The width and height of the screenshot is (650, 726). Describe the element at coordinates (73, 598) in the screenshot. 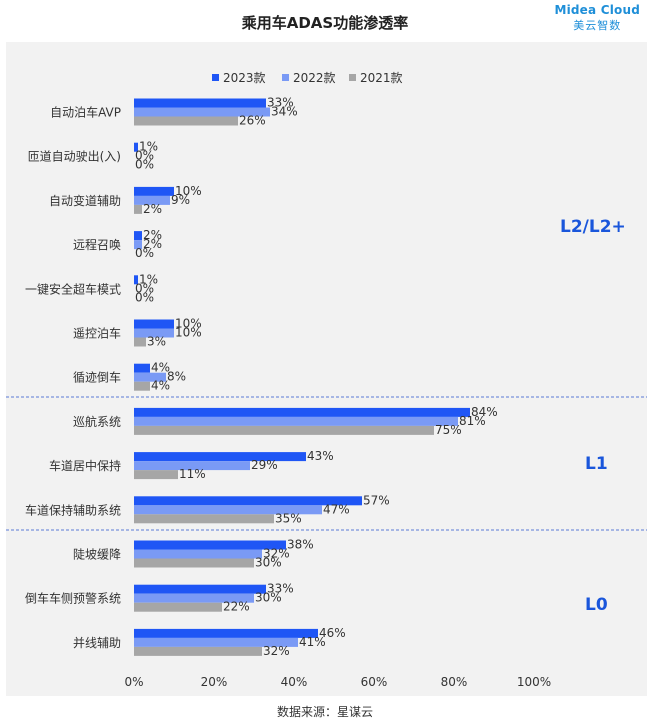

I see `category-label: 倒车车侧预警系统` at that location.